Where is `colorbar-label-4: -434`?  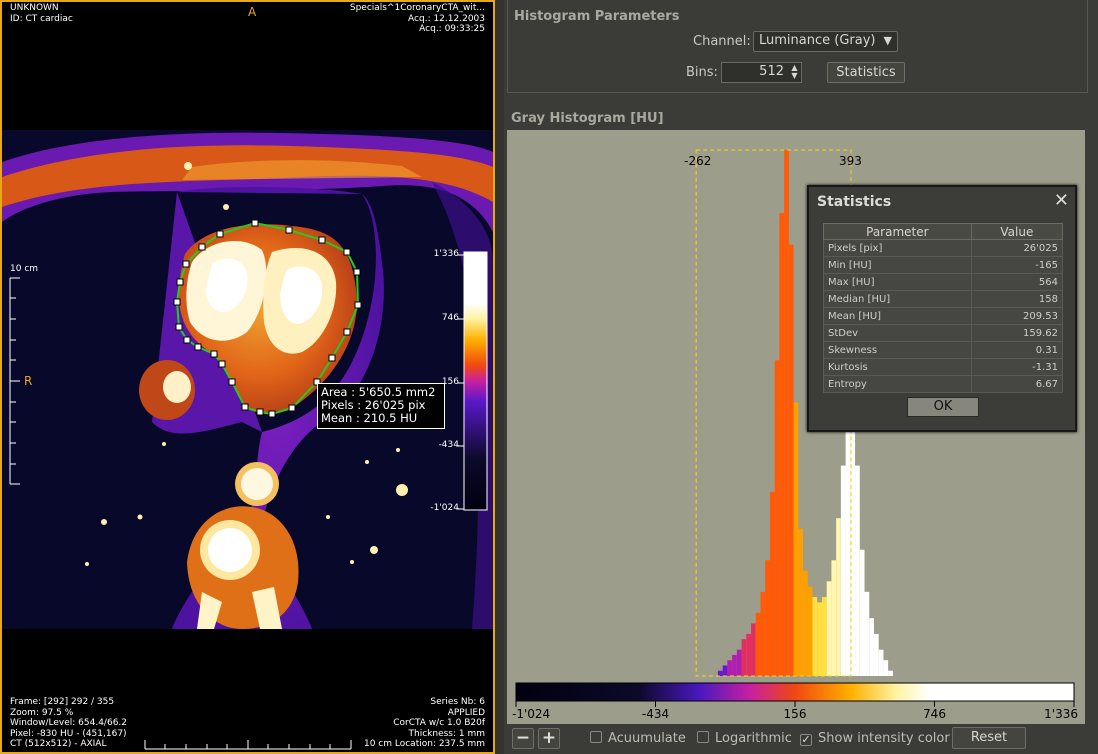
colorbar-label-4: -434 is located at coordinates (448, 445).